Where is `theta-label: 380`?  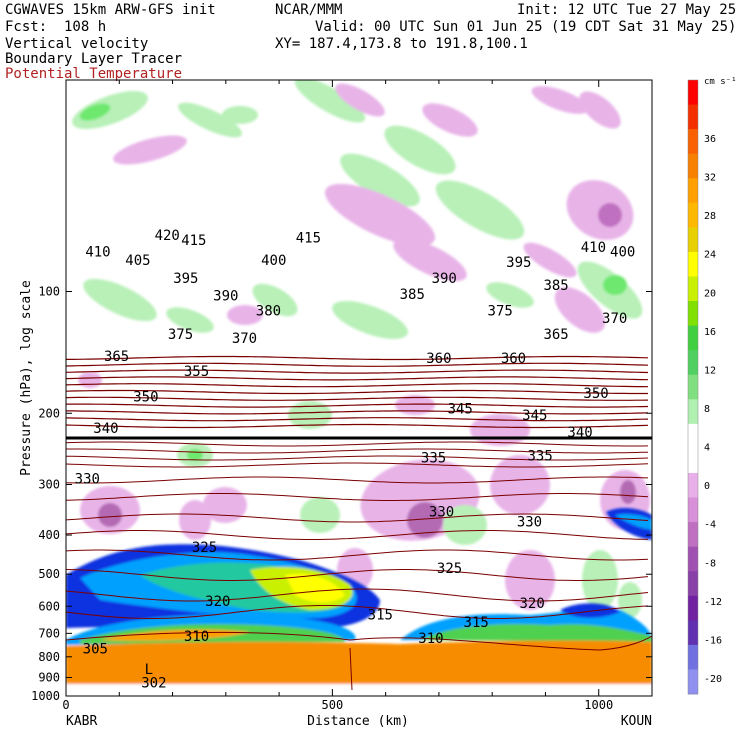
theta-label: 380 is located at coordinates (268, 311).